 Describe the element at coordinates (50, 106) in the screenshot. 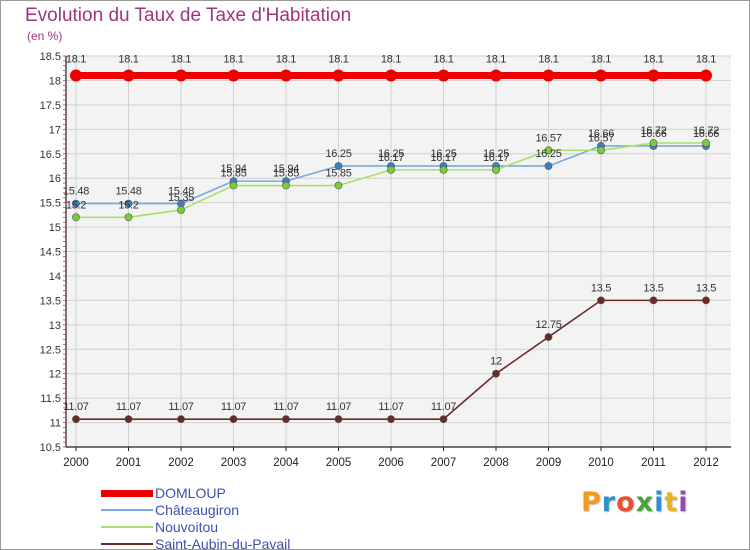

I see `y-tick-label: 17.5` at that location.